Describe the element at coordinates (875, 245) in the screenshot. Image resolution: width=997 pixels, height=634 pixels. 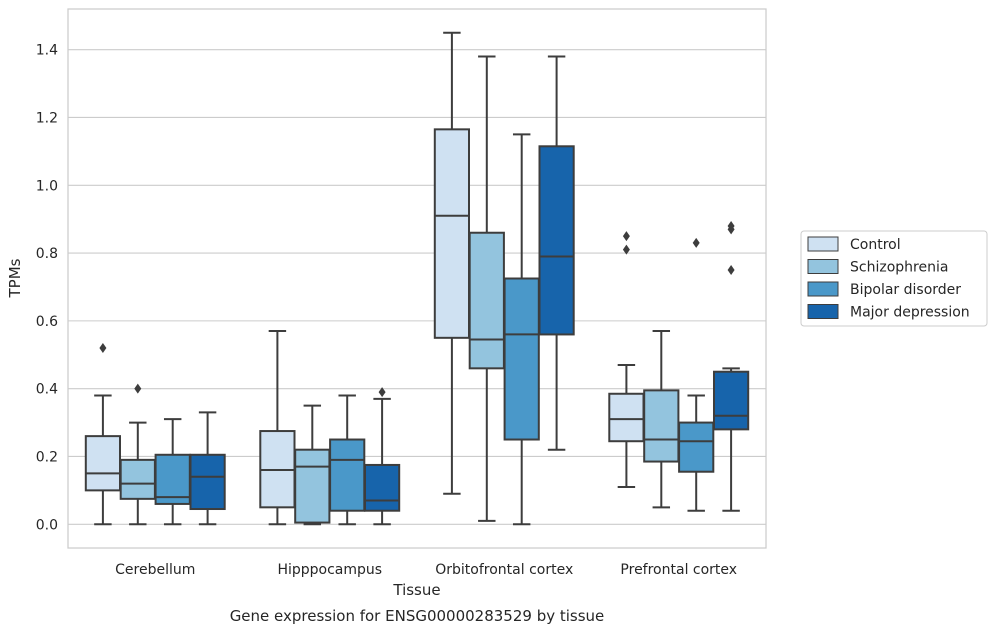
I see `legend-label: Control` at that location.